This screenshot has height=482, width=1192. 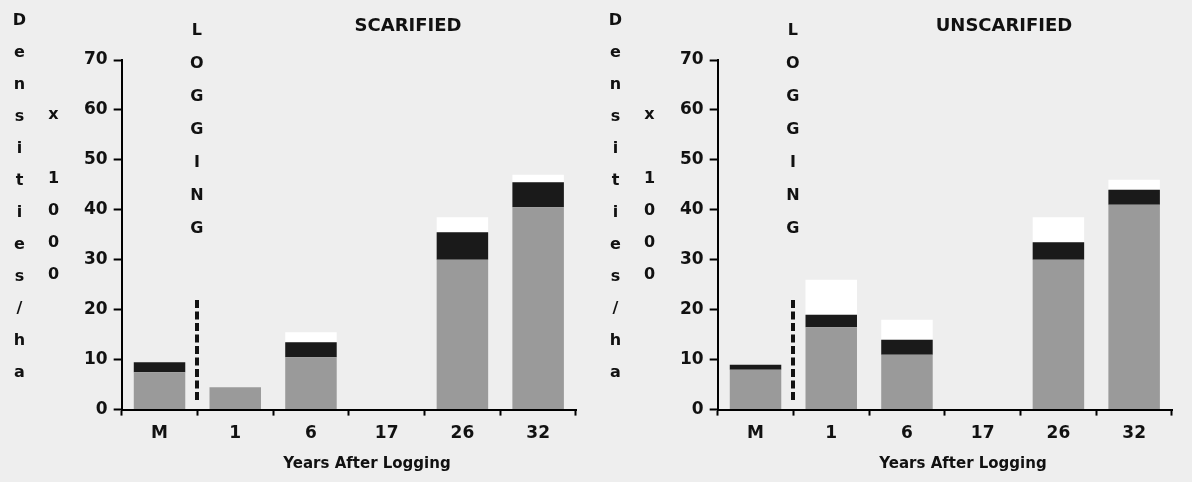 What do you see at coordinates (408, 24) in the screenshot?
I see `chart-title: SCARIFIED` at bounding box center [408, 24].